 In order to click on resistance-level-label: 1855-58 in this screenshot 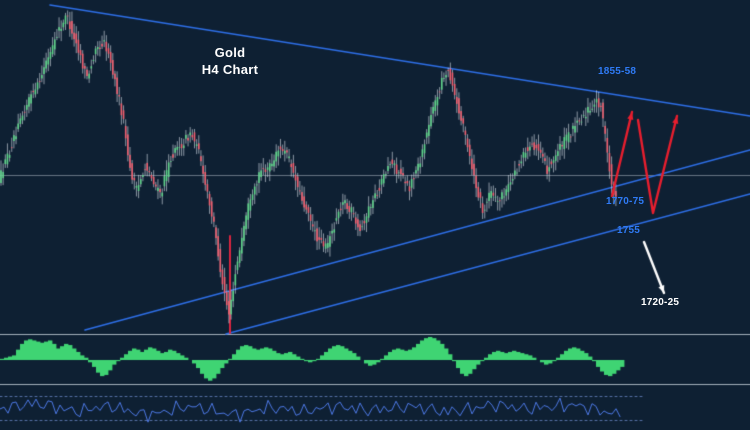, I will do `click(617, 71)`.